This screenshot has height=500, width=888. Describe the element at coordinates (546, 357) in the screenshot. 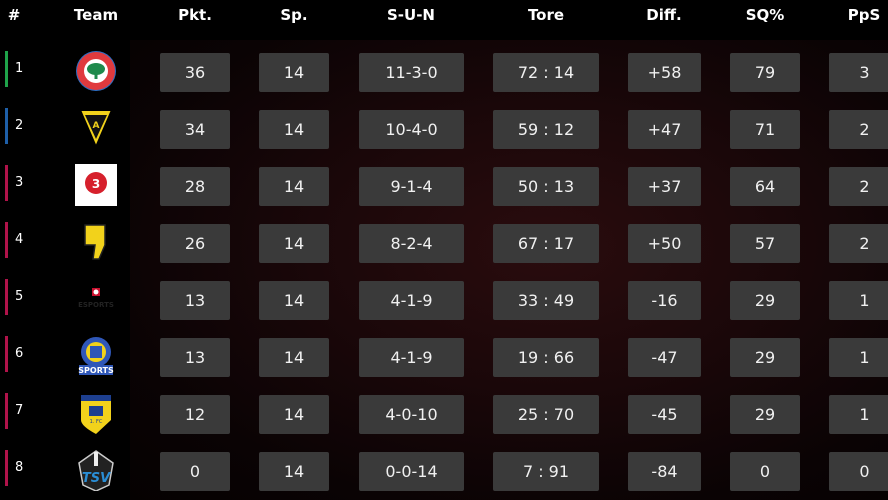

I see `cell-tore: 19 : 66` at that location.